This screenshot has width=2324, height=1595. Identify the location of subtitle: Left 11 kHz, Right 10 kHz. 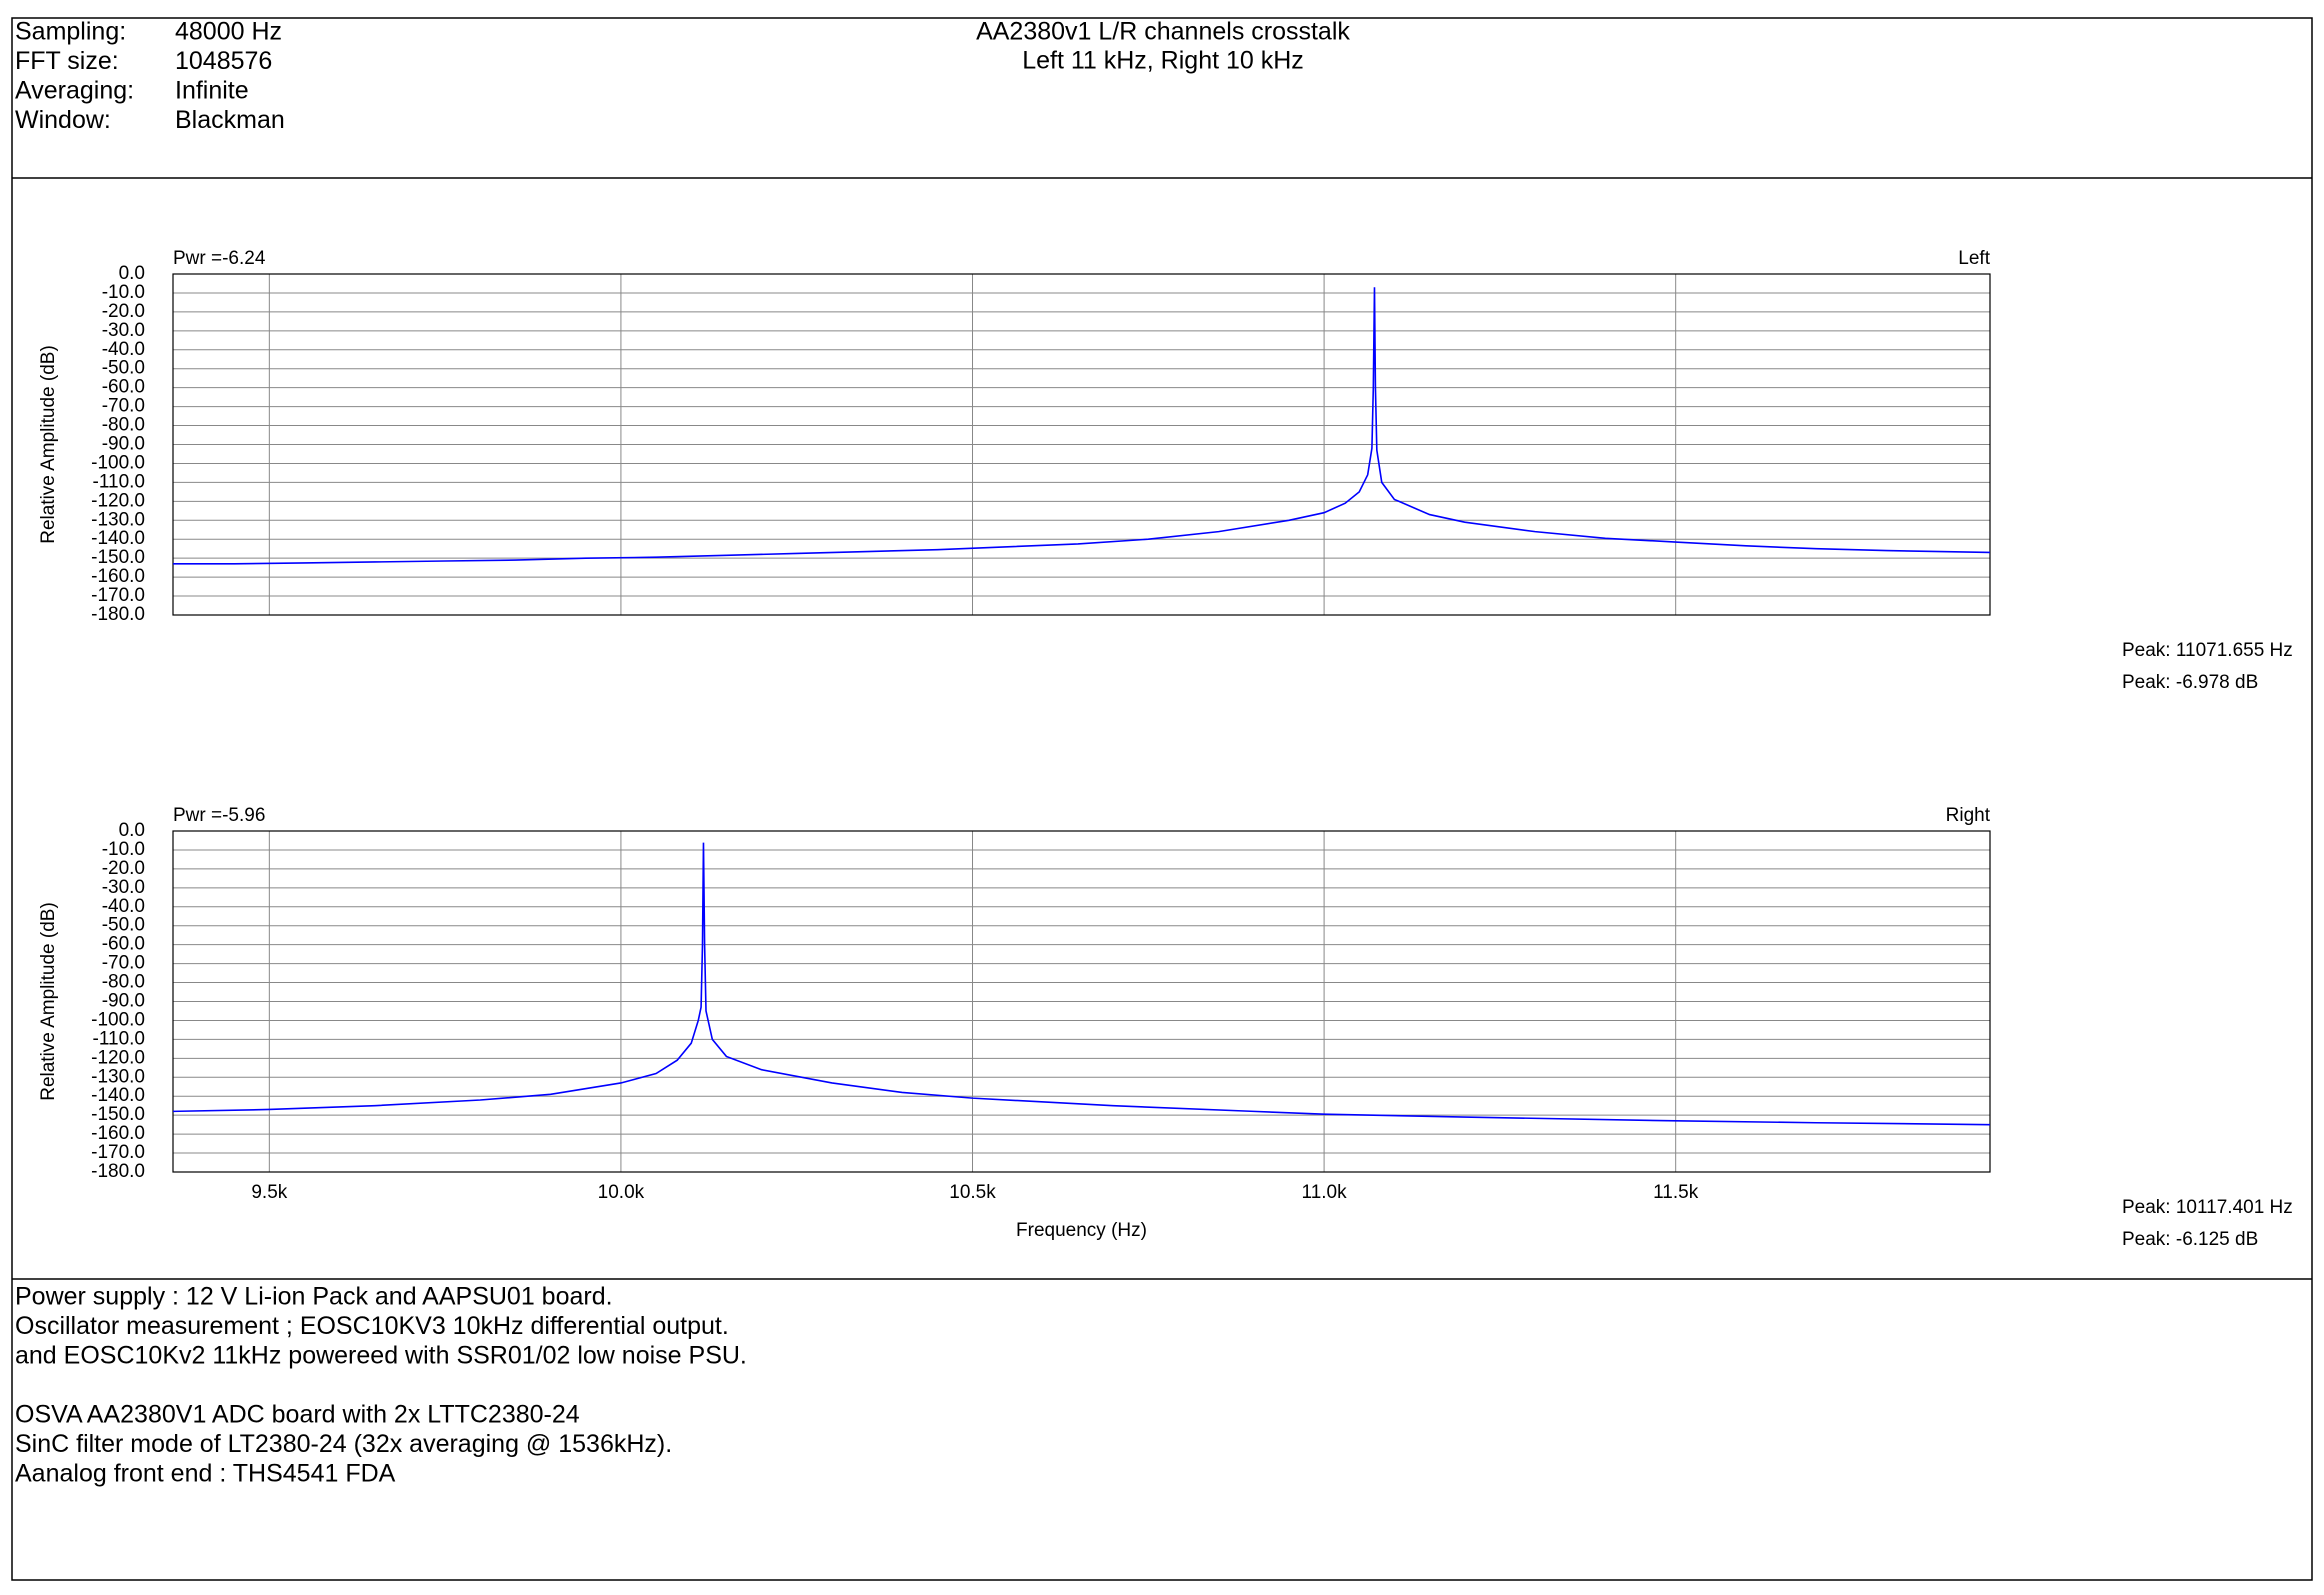
(1163, 61).